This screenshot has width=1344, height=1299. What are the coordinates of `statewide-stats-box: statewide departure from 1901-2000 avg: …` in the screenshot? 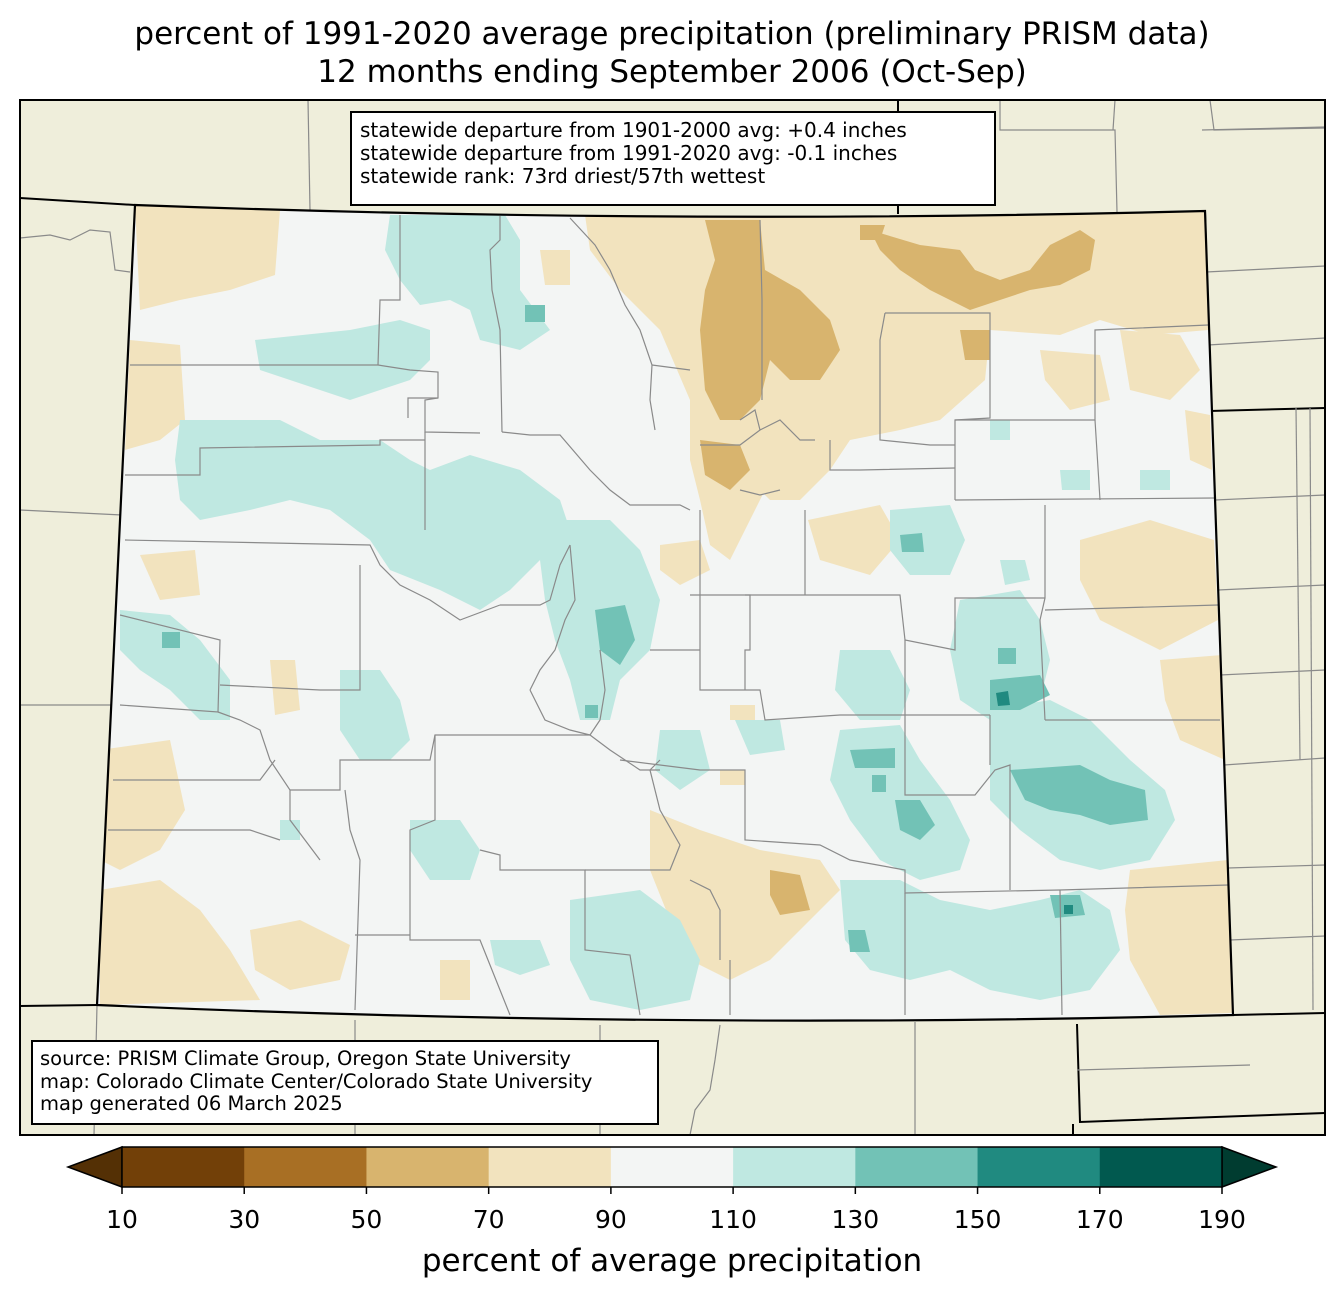 It's located at (673, 158).